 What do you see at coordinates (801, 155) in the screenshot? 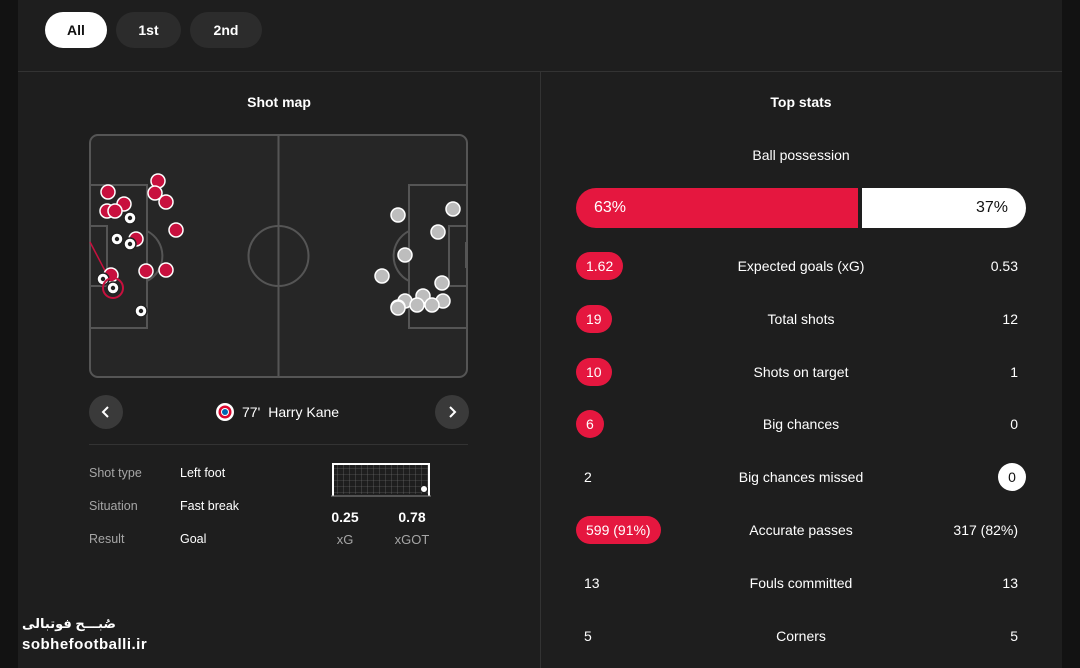
I see `possession-label: Ball possession` at bounding box center [801, 155].